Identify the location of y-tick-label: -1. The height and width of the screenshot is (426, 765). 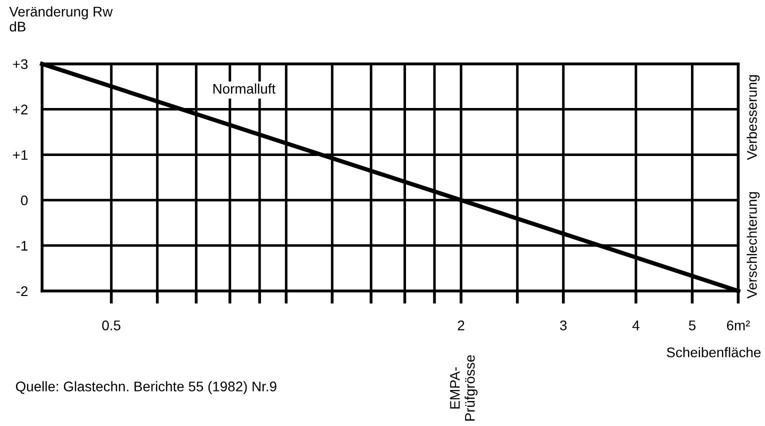
(22, 246).